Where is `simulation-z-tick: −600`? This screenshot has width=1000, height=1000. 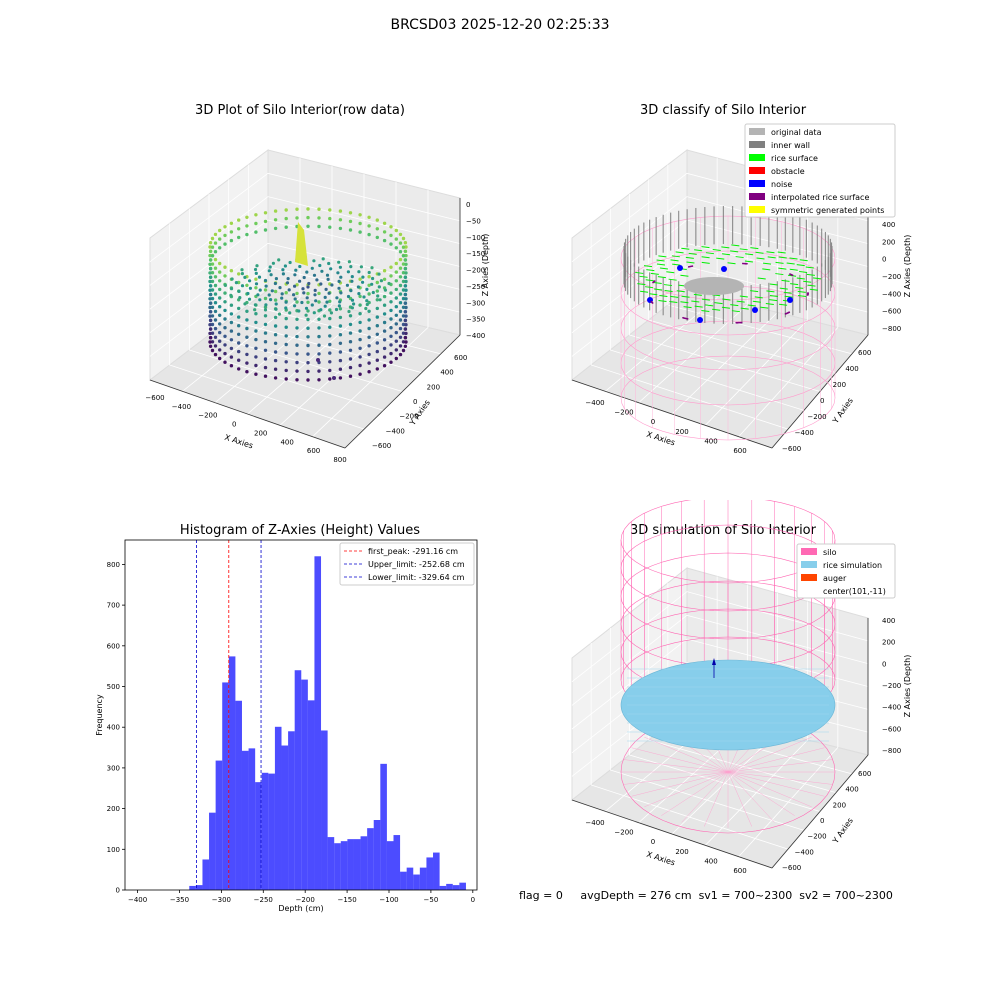
simulation-z-tick: −600 is located at coordinates (891, 729).